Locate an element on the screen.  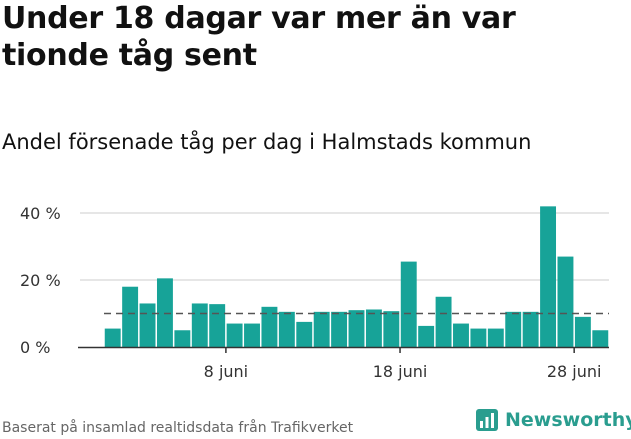
bar-chart-logo-icon is located at coordinates (487, 420).